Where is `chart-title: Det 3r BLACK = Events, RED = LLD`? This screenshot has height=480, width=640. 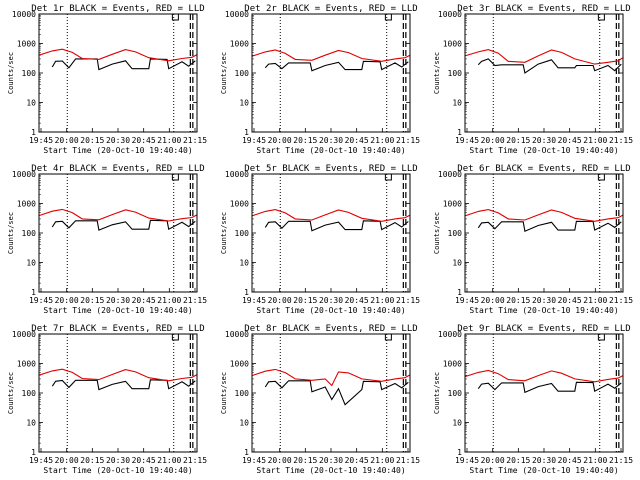 chart-title: Det 3r BLACK = Events, RED = LLD is located at coordinates (543, 9).